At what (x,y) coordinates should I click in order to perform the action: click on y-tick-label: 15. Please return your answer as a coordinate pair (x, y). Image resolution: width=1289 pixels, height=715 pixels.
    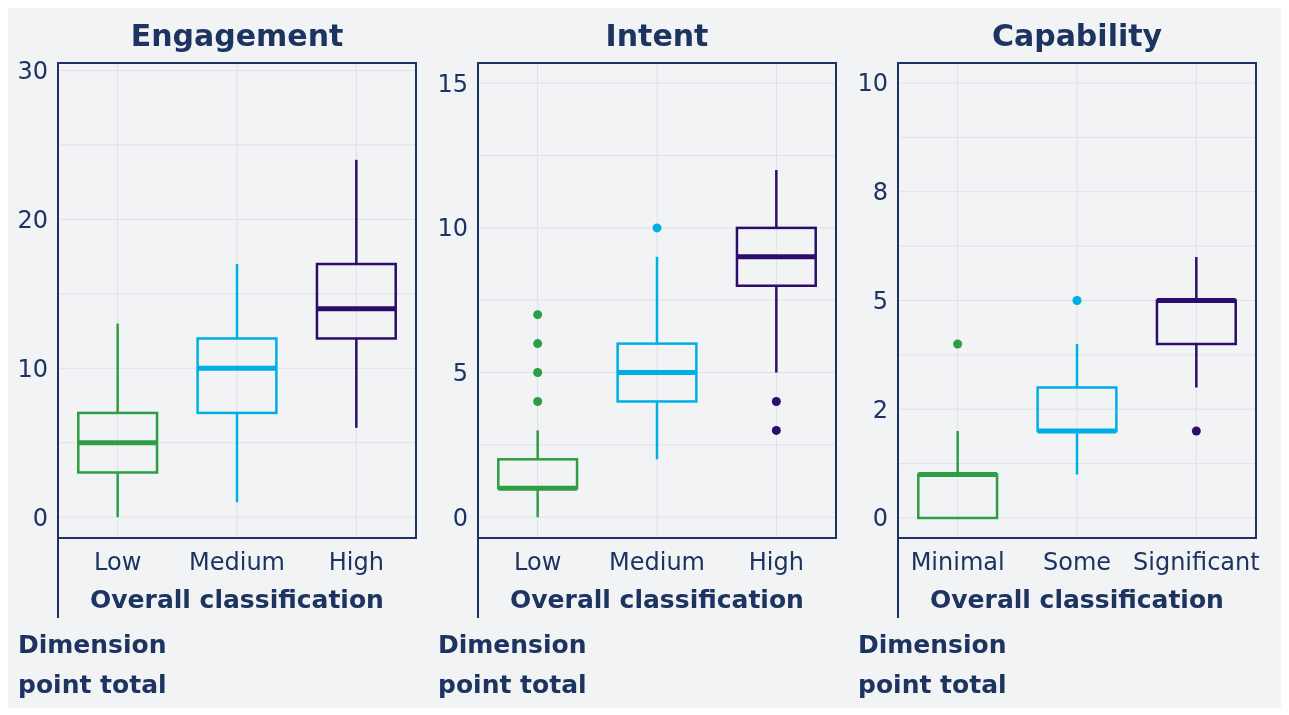
    Looking at the image, I should click on (452, 83).